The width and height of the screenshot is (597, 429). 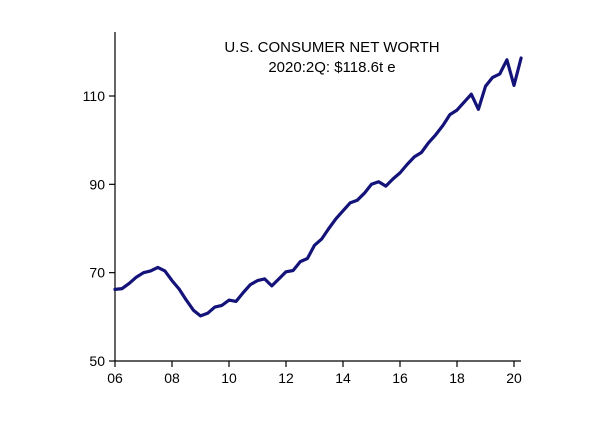 I want to click on x-tick-label: 12, so click(x=286, y=378).